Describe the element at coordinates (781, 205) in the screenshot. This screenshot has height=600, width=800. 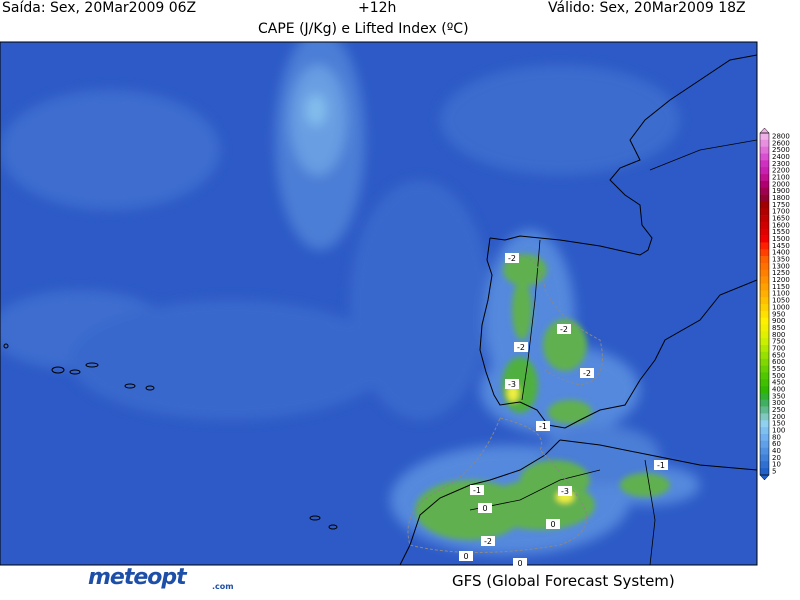
I see `colorbar-label: 1750` at that location.